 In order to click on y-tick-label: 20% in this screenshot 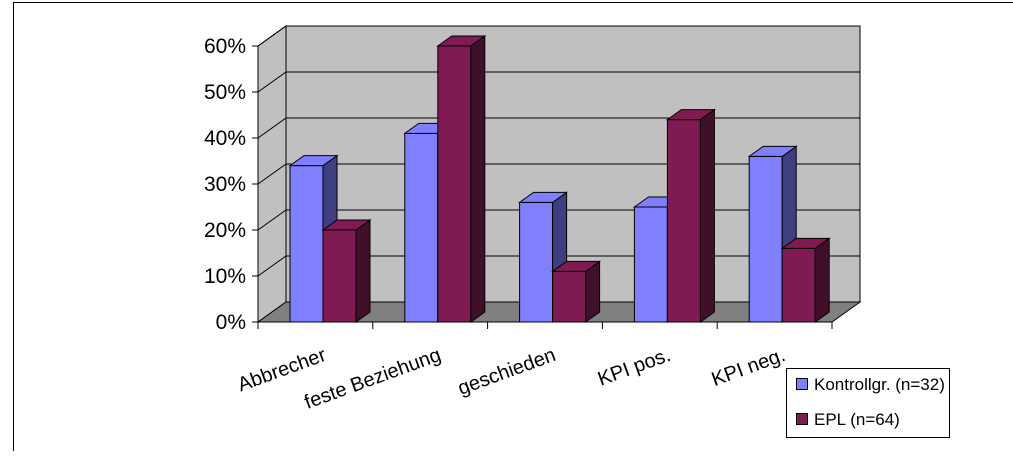, I will do `click(225, 230)`.